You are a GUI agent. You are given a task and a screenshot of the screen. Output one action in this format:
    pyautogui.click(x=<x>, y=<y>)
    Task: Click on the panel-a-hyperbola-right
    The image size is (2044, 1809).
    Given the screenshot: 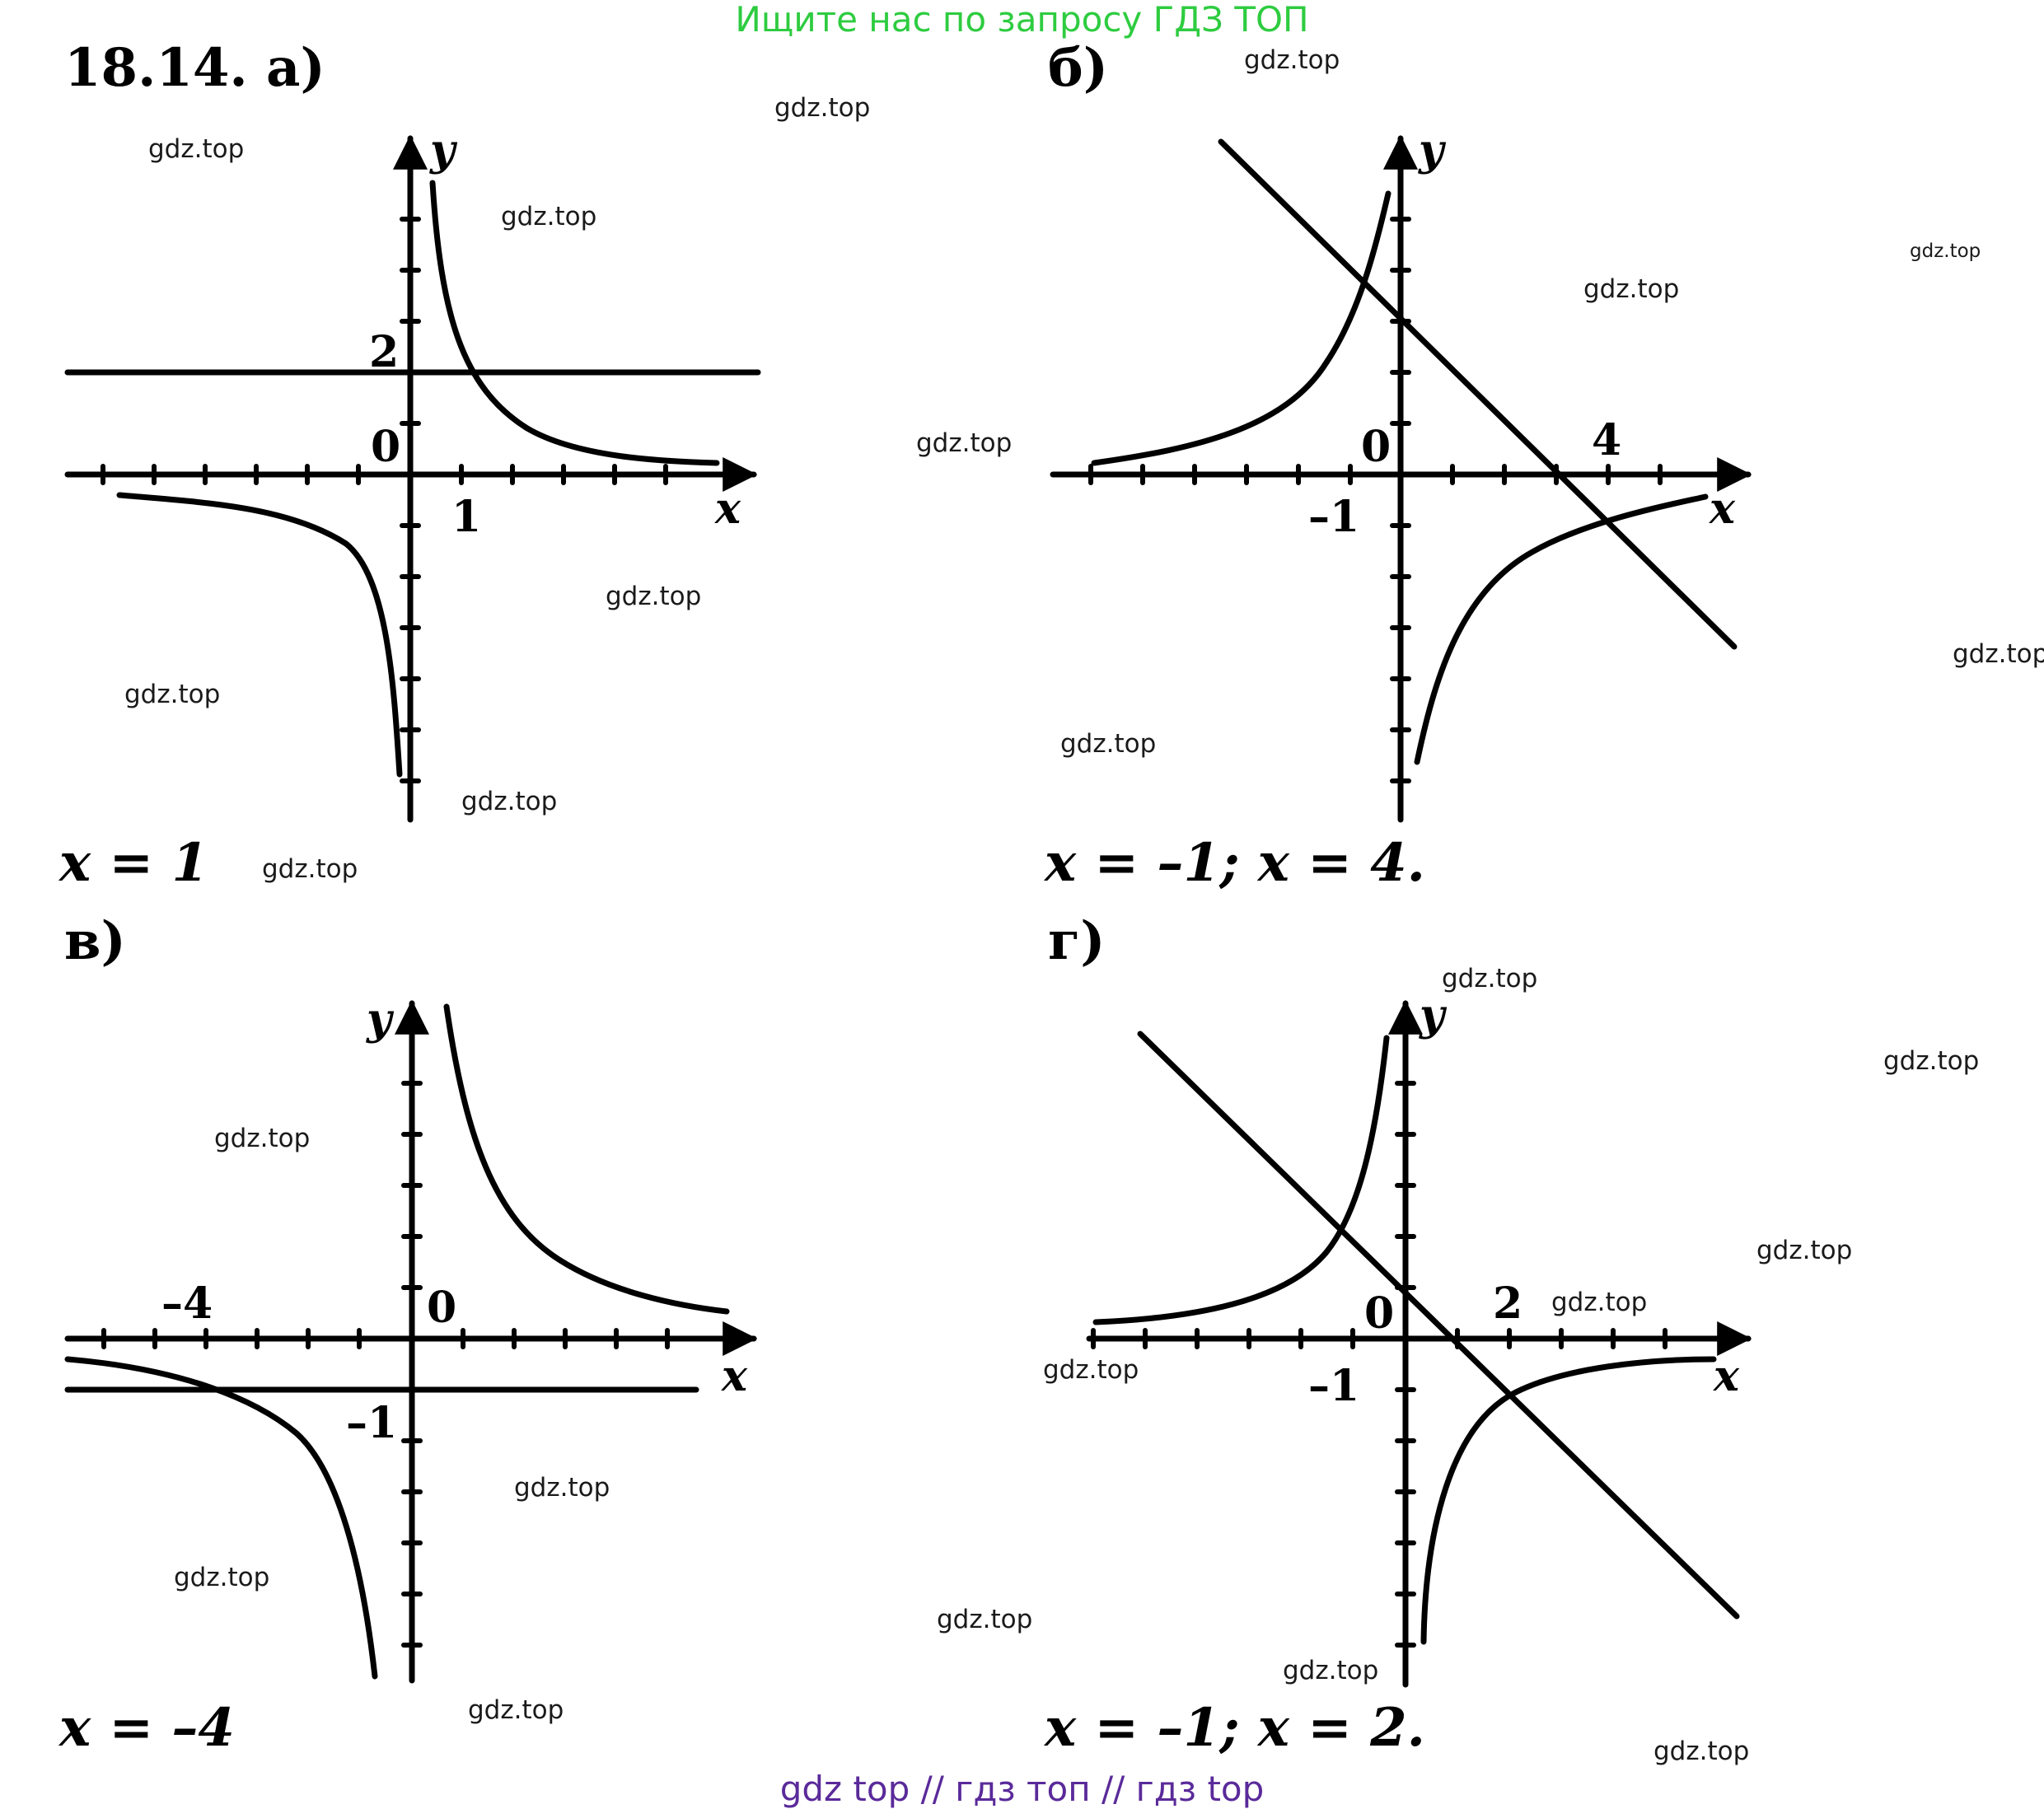 What is the action you would take?
    pyautogui.click(x=574, y=323)
    